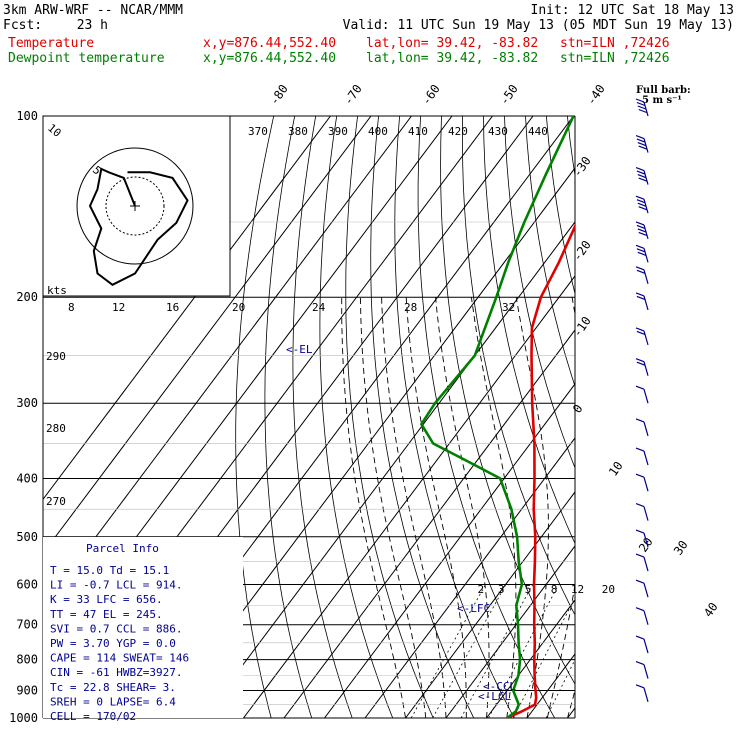 This screenshot has width=740, height=740. Describe the element at coordinates (71, 307) in the screenshot. I see `hodograph-speed-label: 8` at that location.